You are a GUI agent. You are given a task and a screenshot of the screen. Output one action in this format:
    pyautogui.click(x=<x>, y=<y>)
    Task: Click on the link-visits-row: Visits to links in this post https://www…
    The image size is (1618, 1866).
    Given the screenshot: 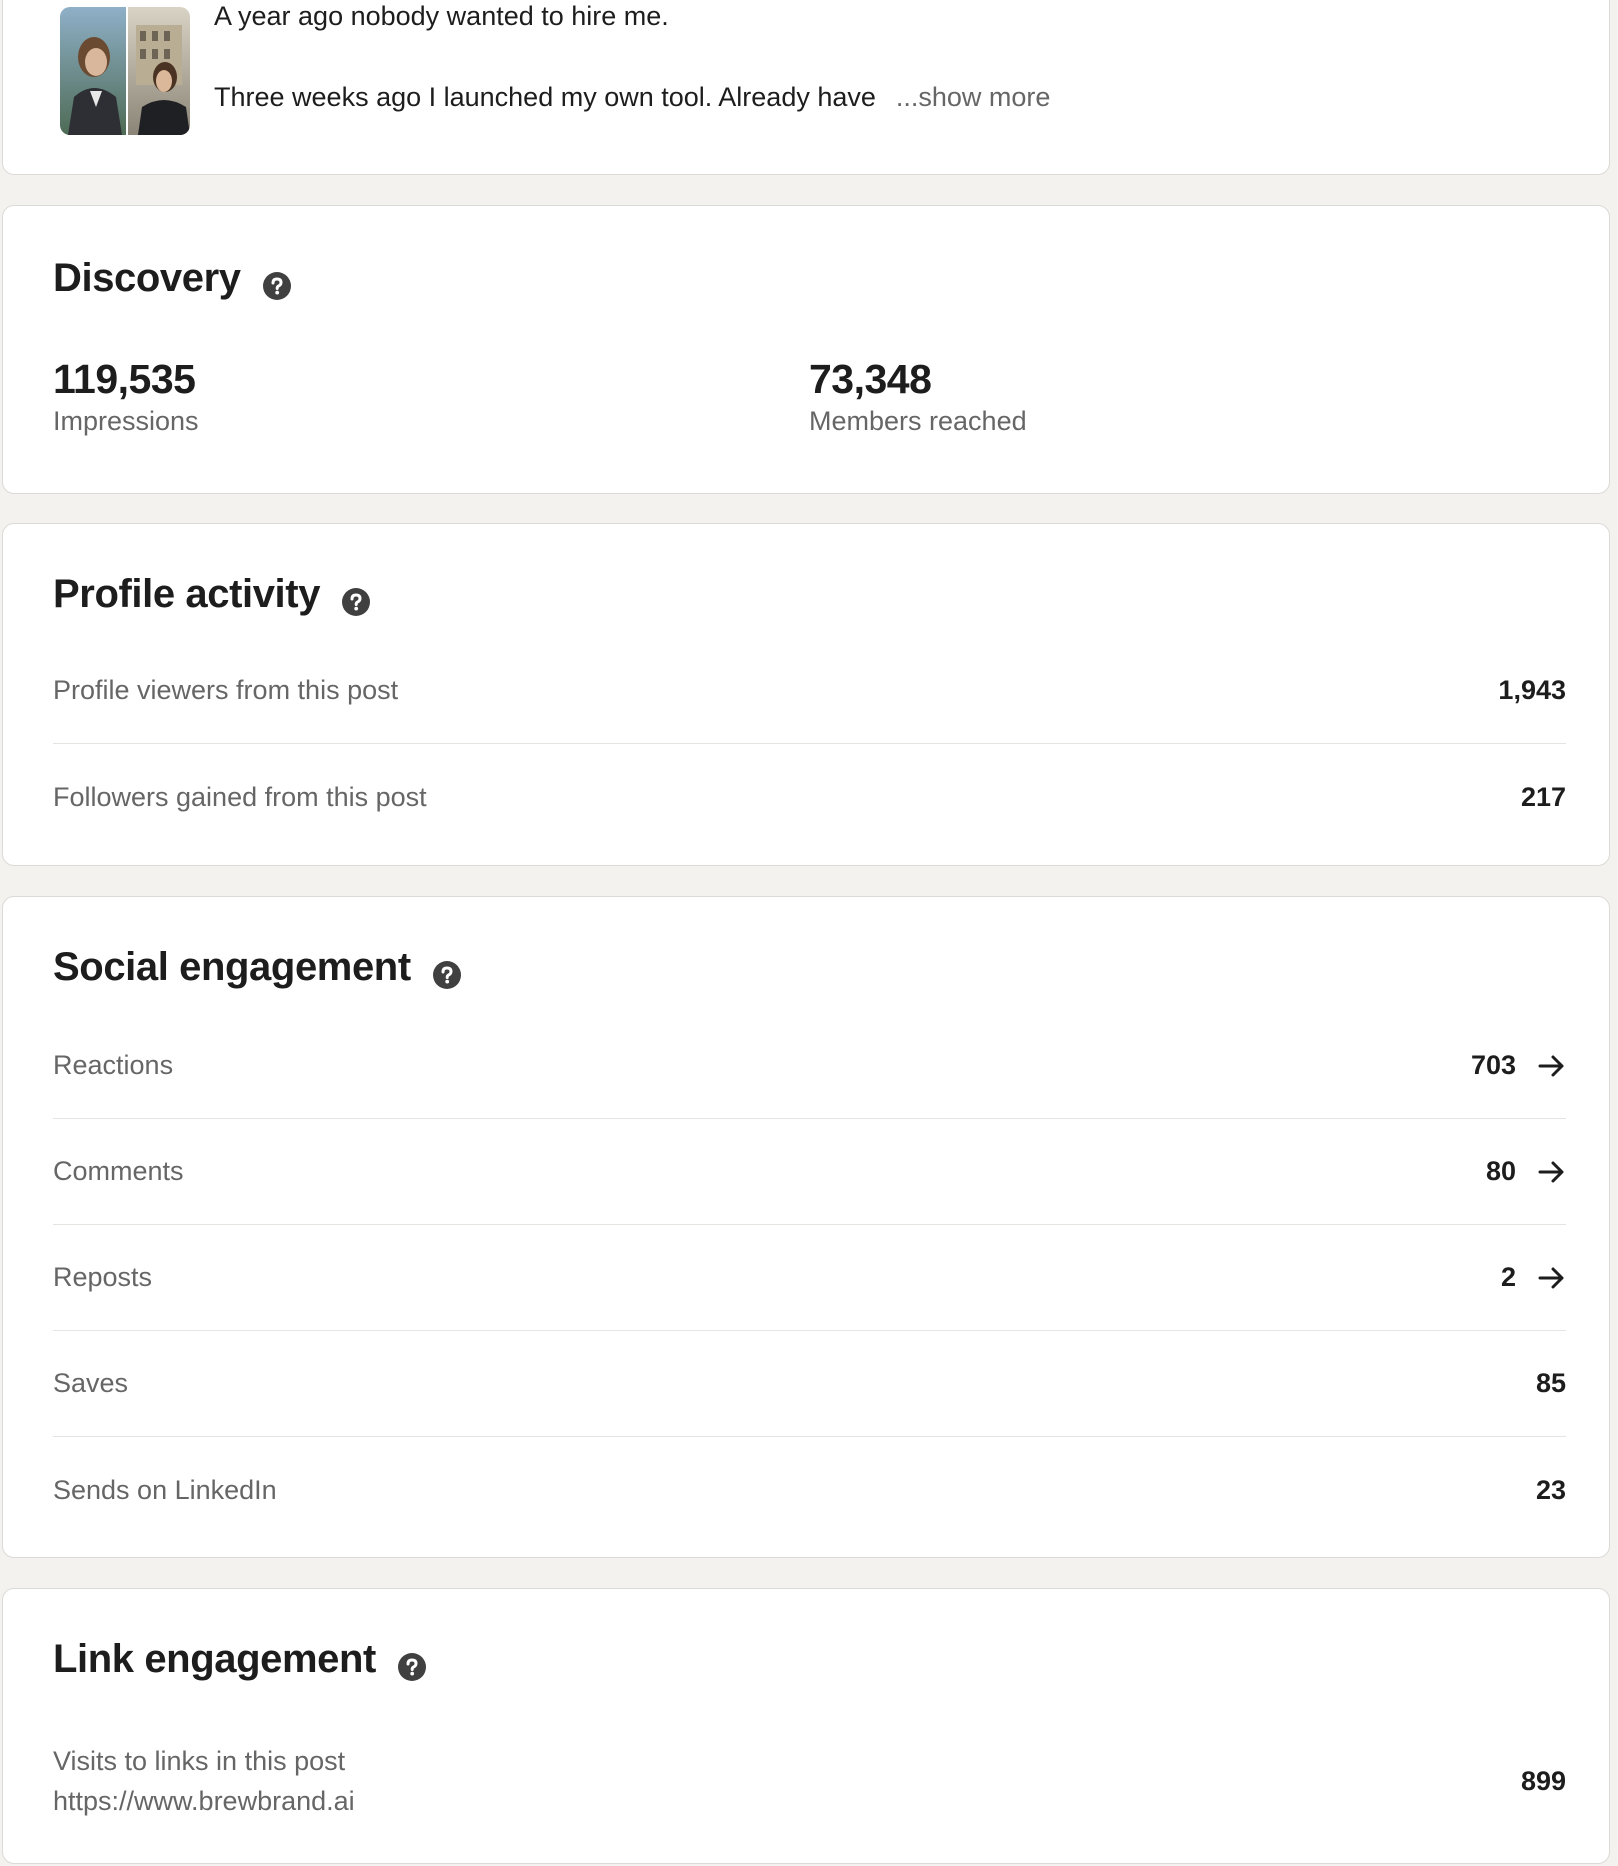 What is the action you would take?
    pyautogui.click(x=809, y=1781)
    